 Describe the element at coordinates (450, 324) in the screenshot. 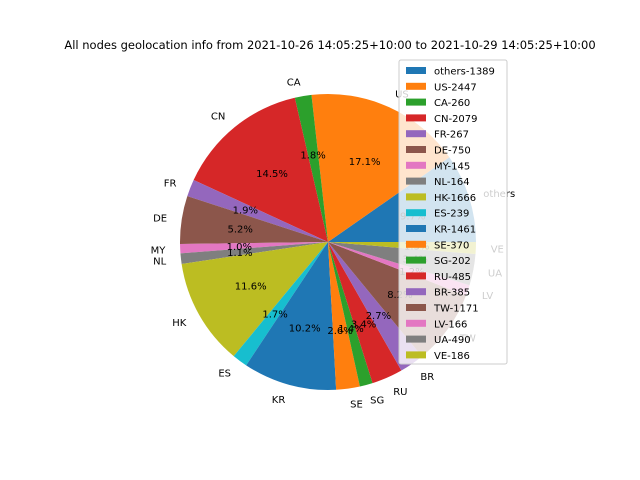

I see `legend-entry-lv: LV-166` at that location.